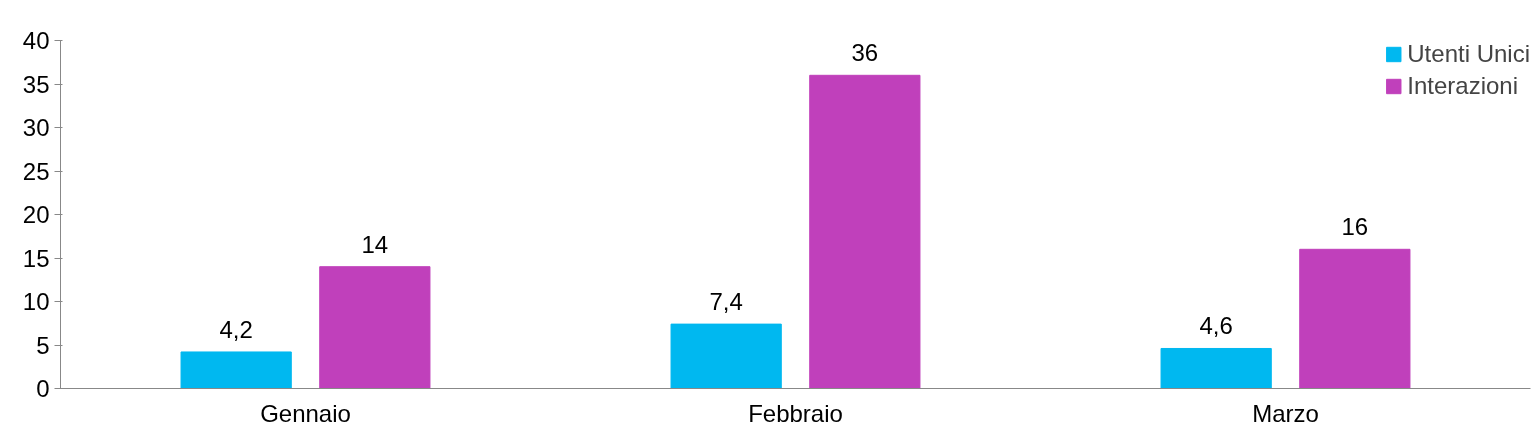 This screenshot has width=1540, height=438. What do you see at coordinates (305, 413) in the screenshot?
I see `x-tick-label: Gennaio` at bounding box center [305, 413].